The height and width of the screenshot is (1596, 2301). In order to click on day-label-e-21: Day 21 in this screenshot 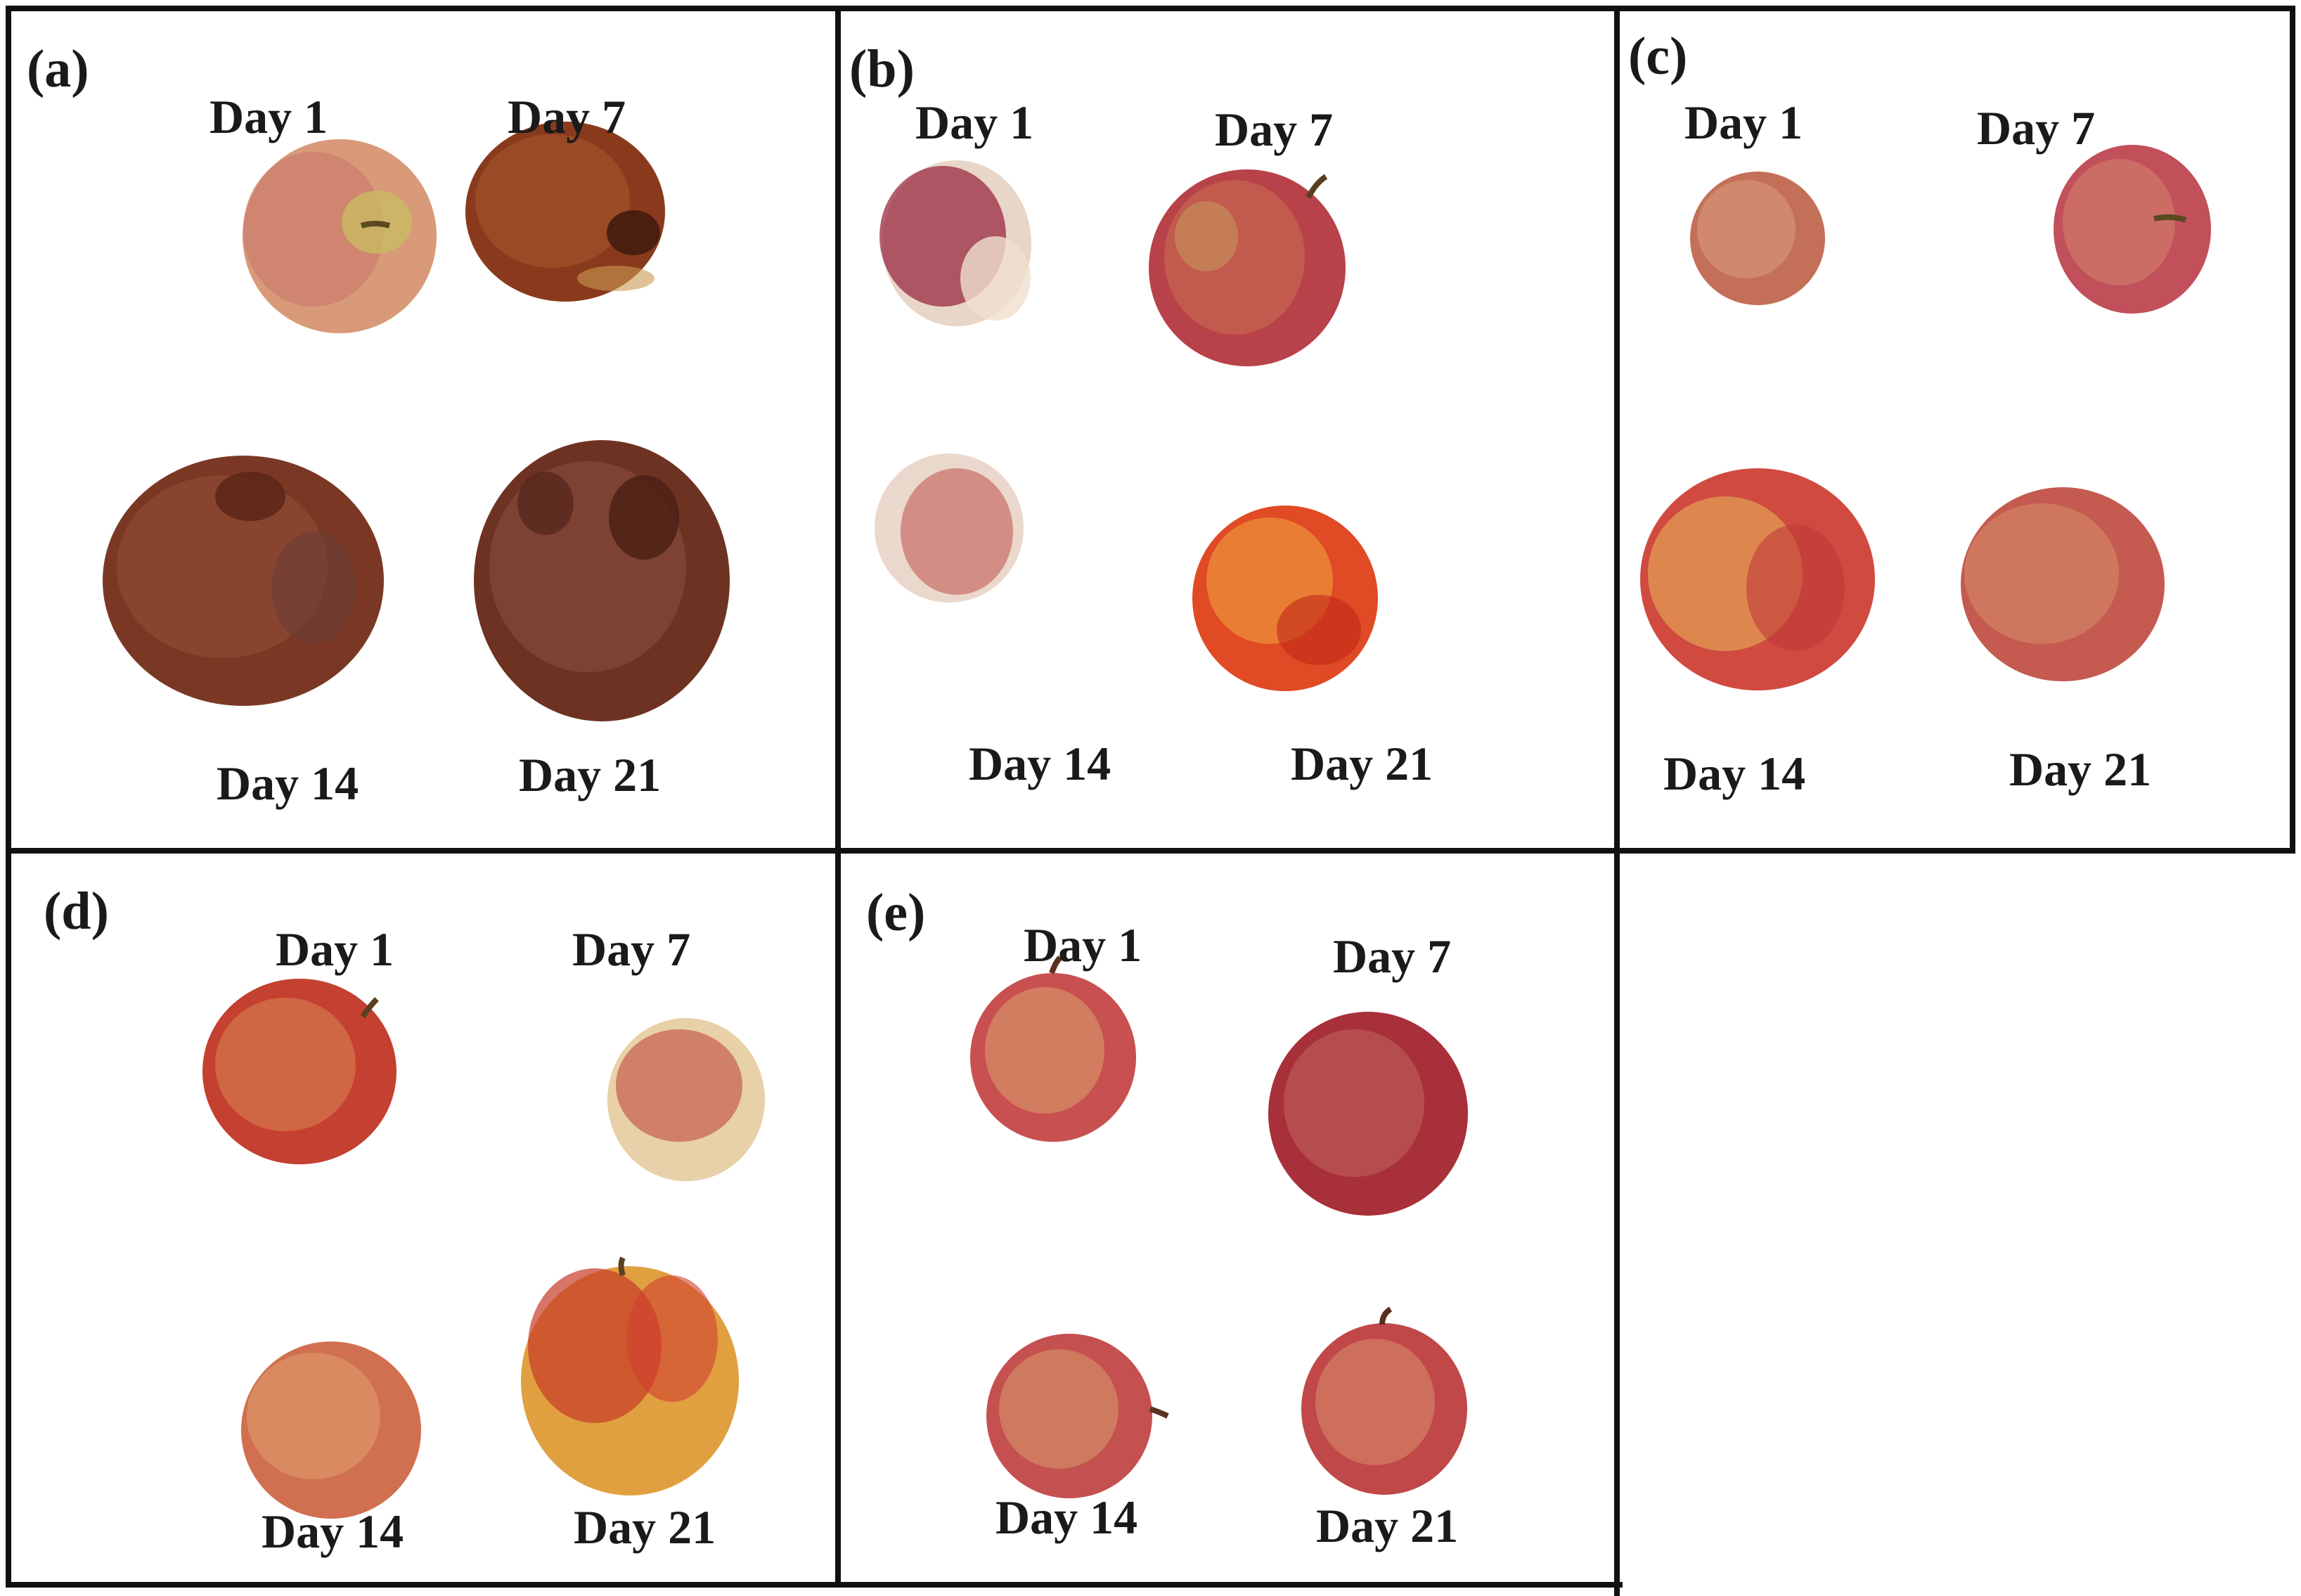, I will do `click(1387, 1525)`.